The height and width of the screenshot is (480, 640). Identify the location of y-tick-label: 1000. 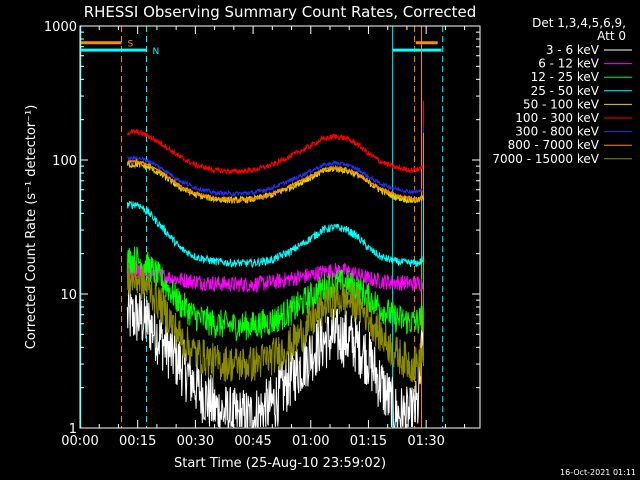
(60, 27).